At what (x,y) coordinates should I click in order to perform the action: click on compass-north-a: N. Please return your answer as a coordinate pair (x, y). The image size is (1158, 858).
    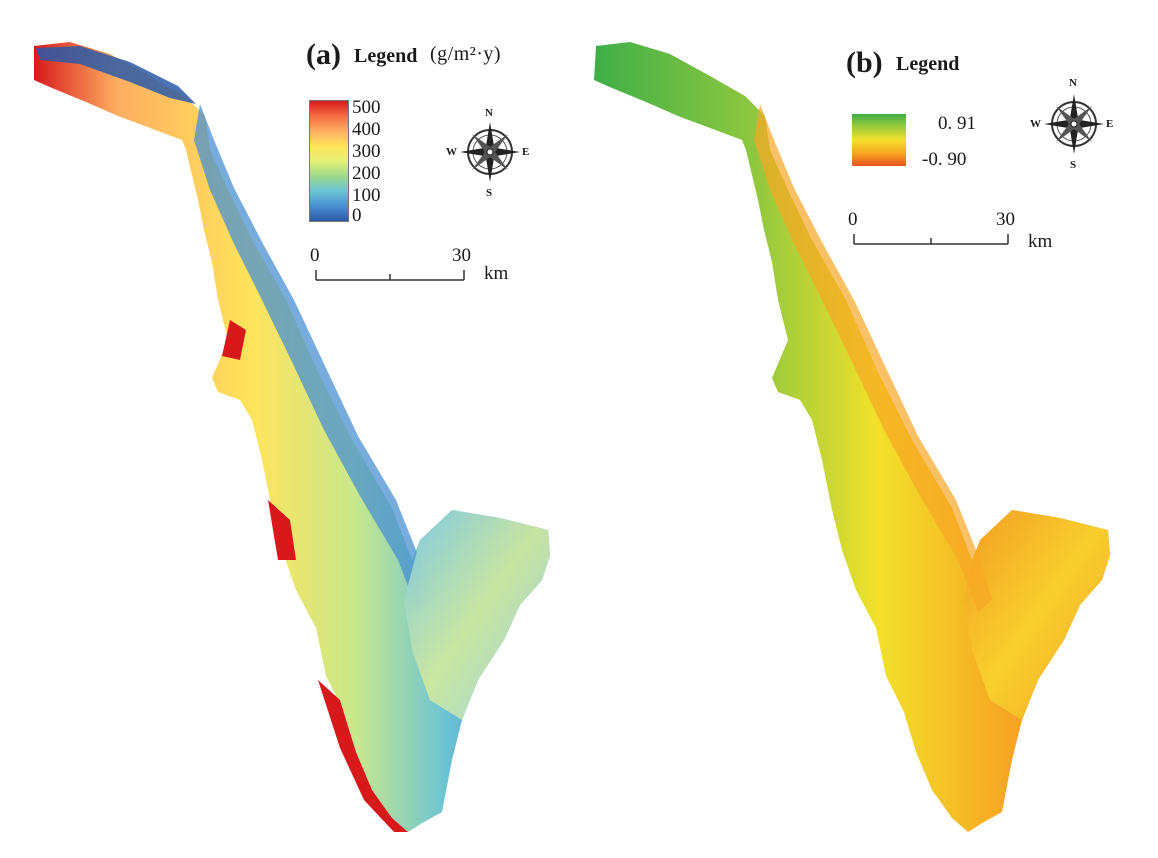
    Looking at the image, I should click on (489, 113).